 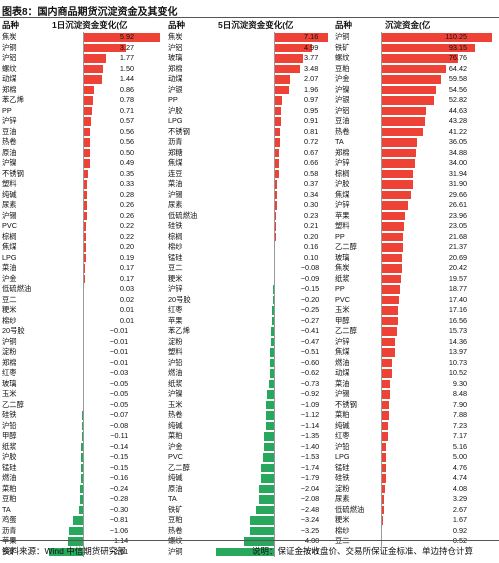 I want to click on data-label: −0.05, so click(x=119, y=383).